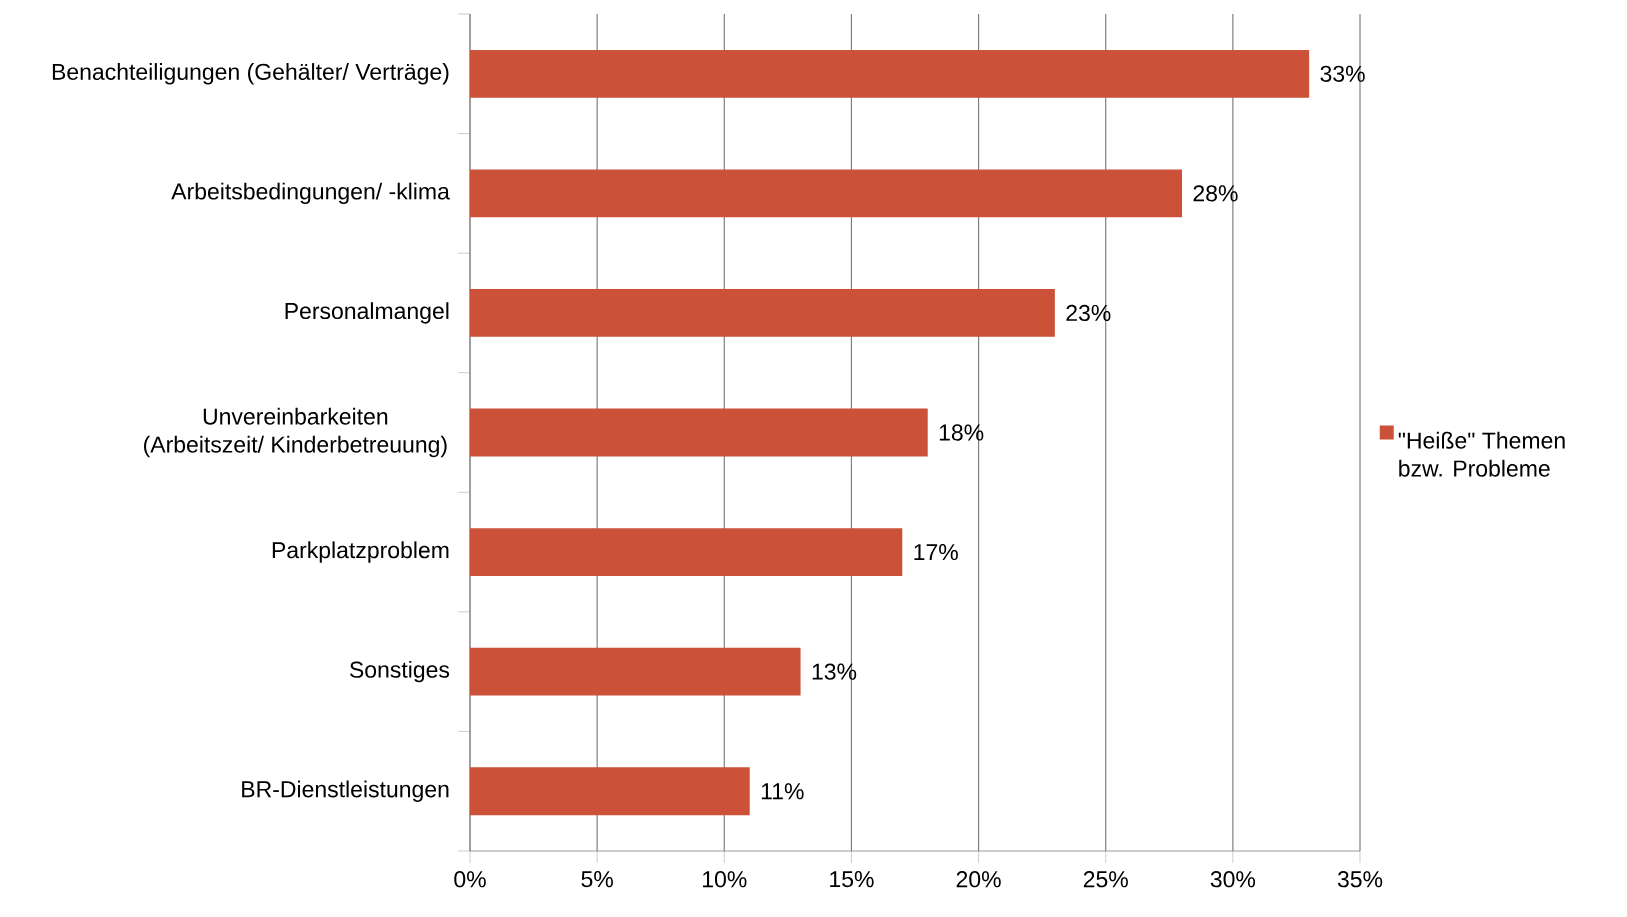 Image resolution: width=1627 pixels, height=917 pixels. Describe the element at coordinates (782, 791) in the screenshot. I see `data-label: 11%` at that location.